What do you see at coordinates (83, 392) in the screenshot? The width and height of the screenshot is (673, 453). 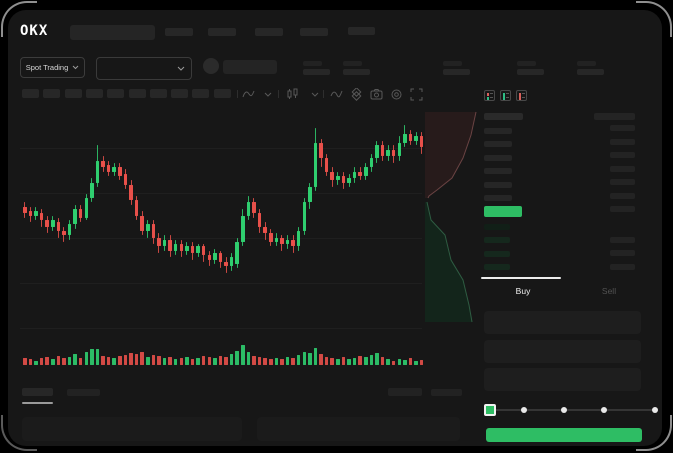 I see `bottom-tab-skeleton` at bounding box center [83, 392].